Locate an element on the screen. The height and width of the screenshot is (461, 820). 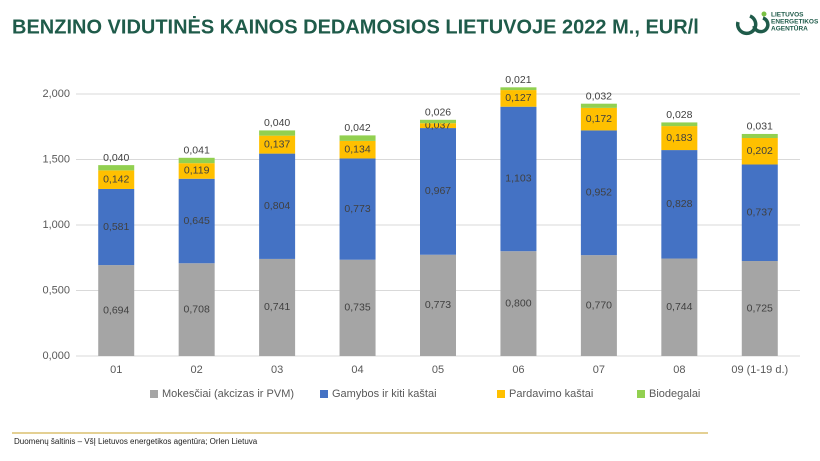
data-label: 0,134 is located at coordinates (357, 149).